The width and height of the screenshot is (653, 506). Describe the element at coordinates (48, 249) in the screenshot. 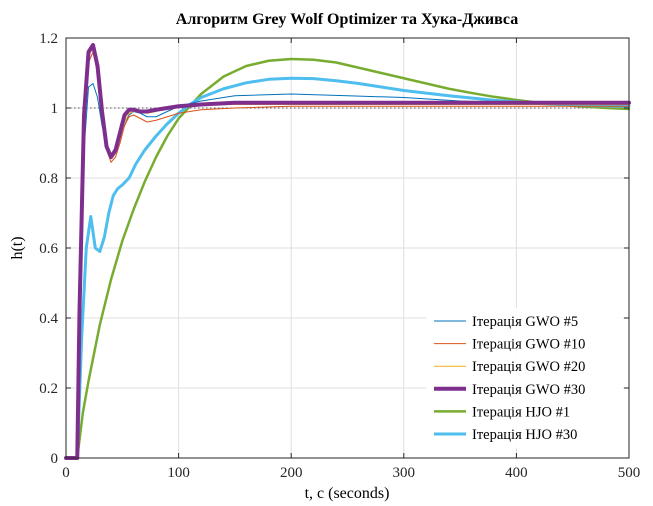

I see `y-tick-label: 0.6` at that location.